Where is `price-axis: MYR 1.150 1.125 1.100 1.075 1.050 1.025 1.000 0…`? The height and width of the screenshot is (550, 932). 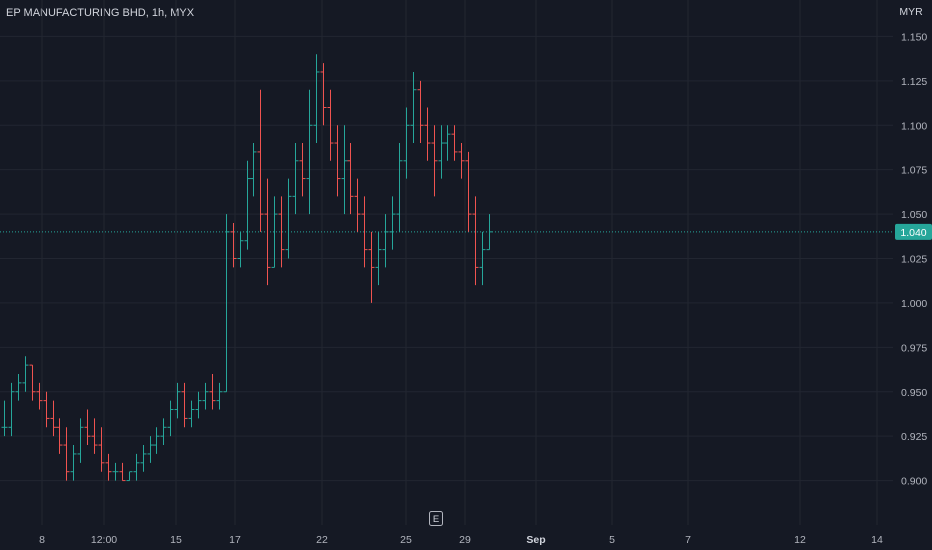 price-axis: MYR 1.150 1.125 1.100 1.075 1.050 1.025 1.000 0… is located at coordinates (913, 247).